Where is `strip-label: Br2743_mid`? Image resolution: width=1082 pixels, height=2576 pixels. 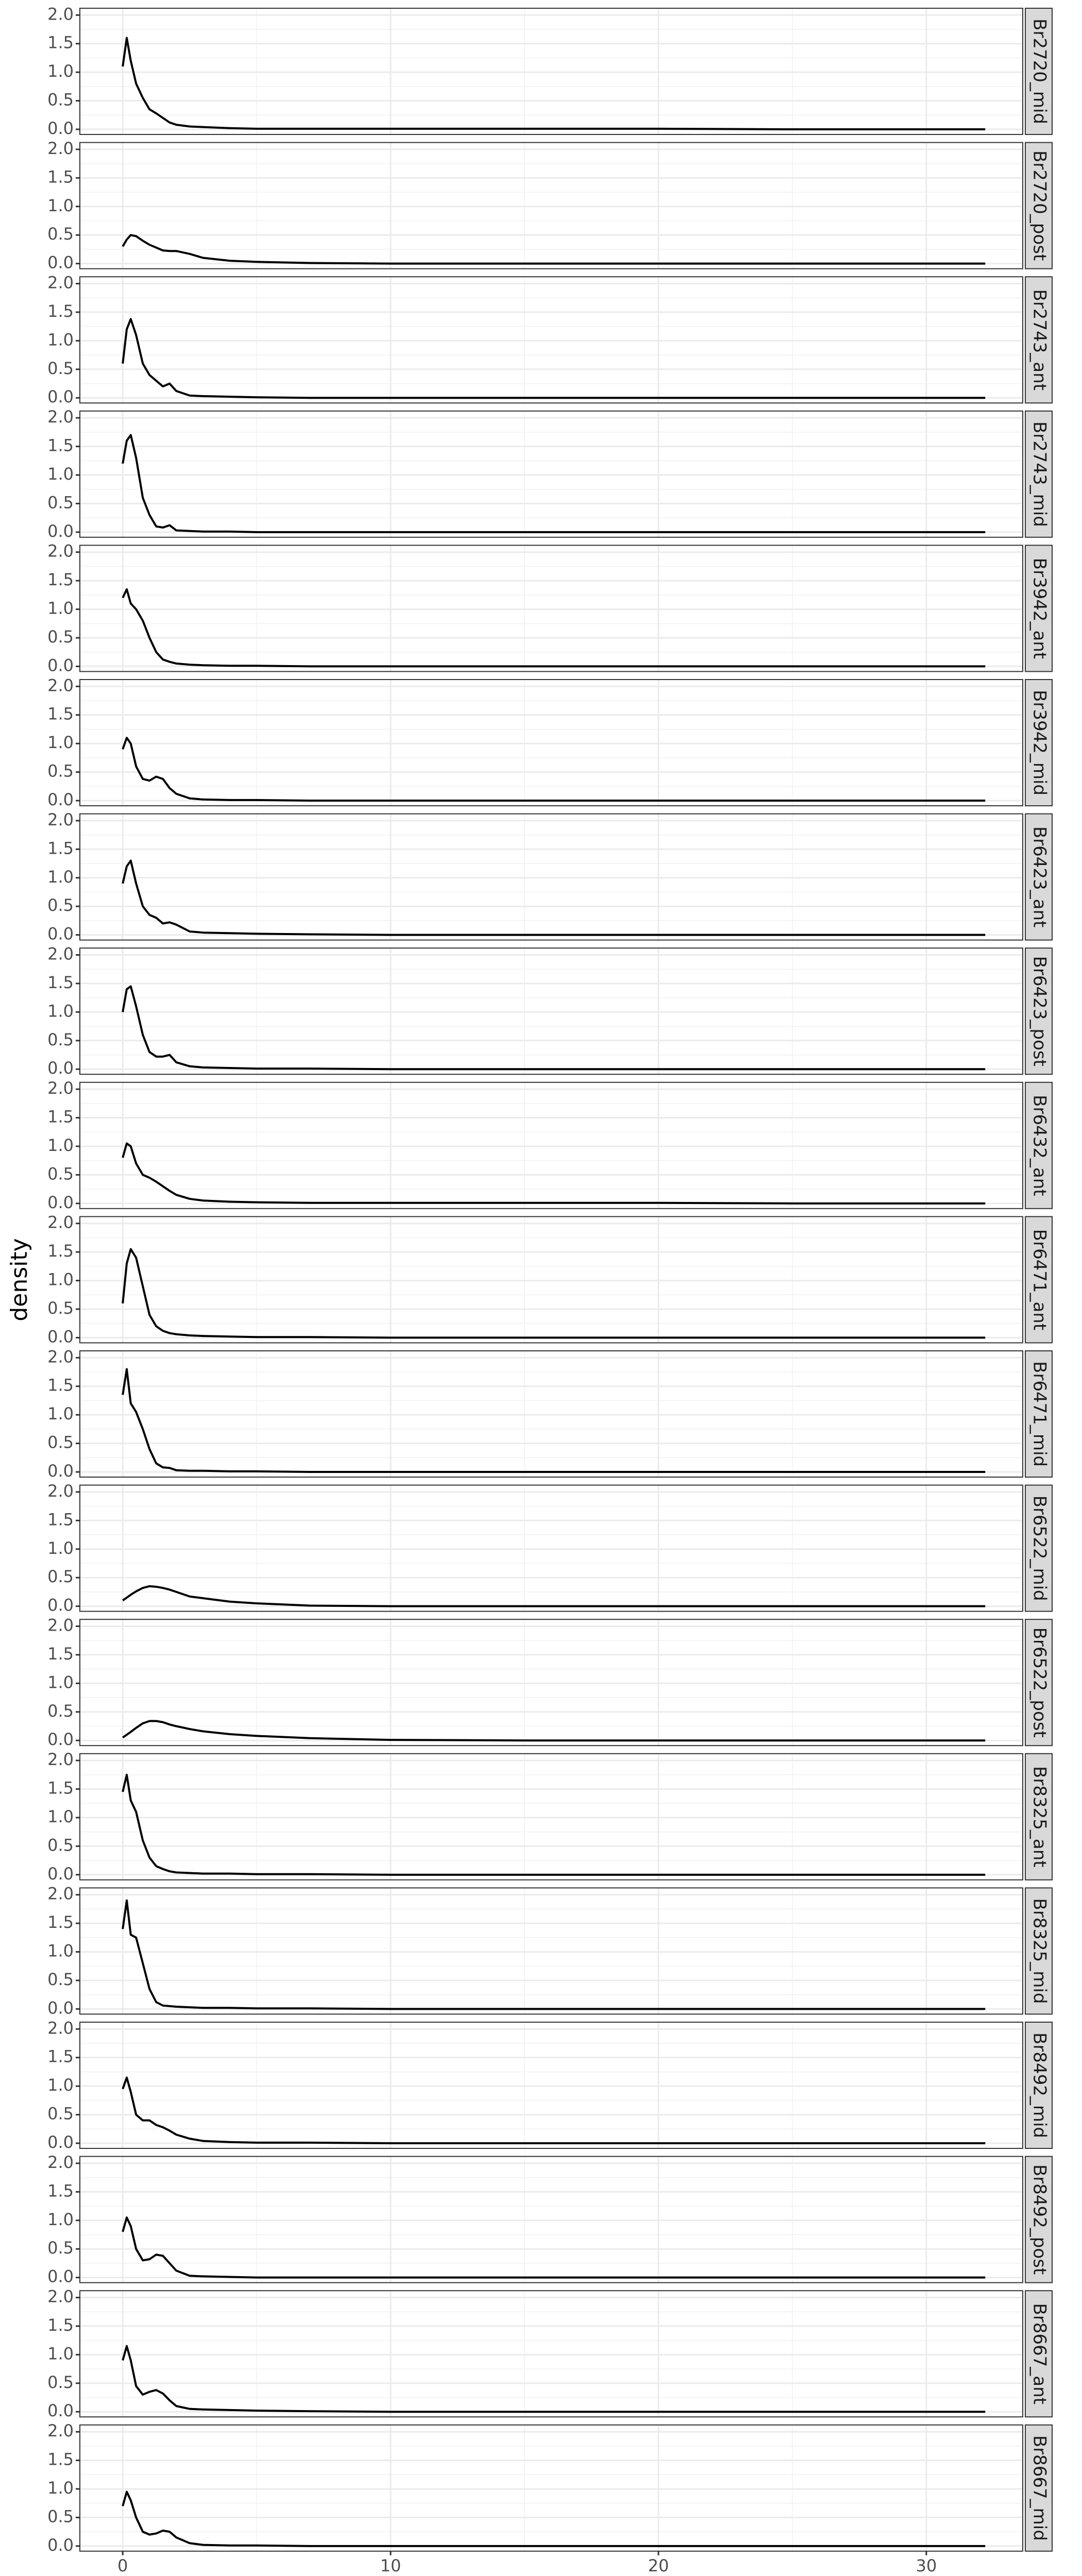
strip-label: Br2743_mid is located at coordinates (1039, 474).